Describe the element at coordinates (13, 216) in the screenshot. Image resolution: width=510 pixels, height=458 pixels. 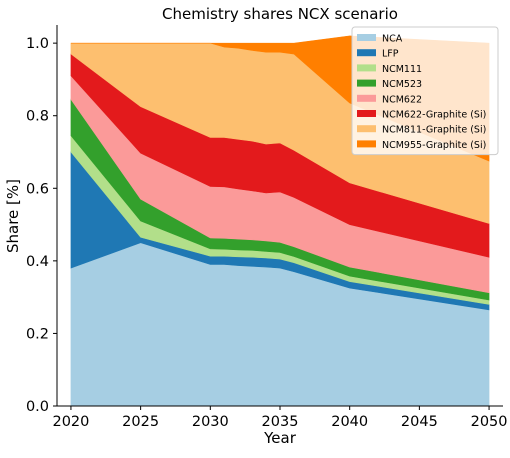
I see `y-axis-label: Share [%]` at that location.